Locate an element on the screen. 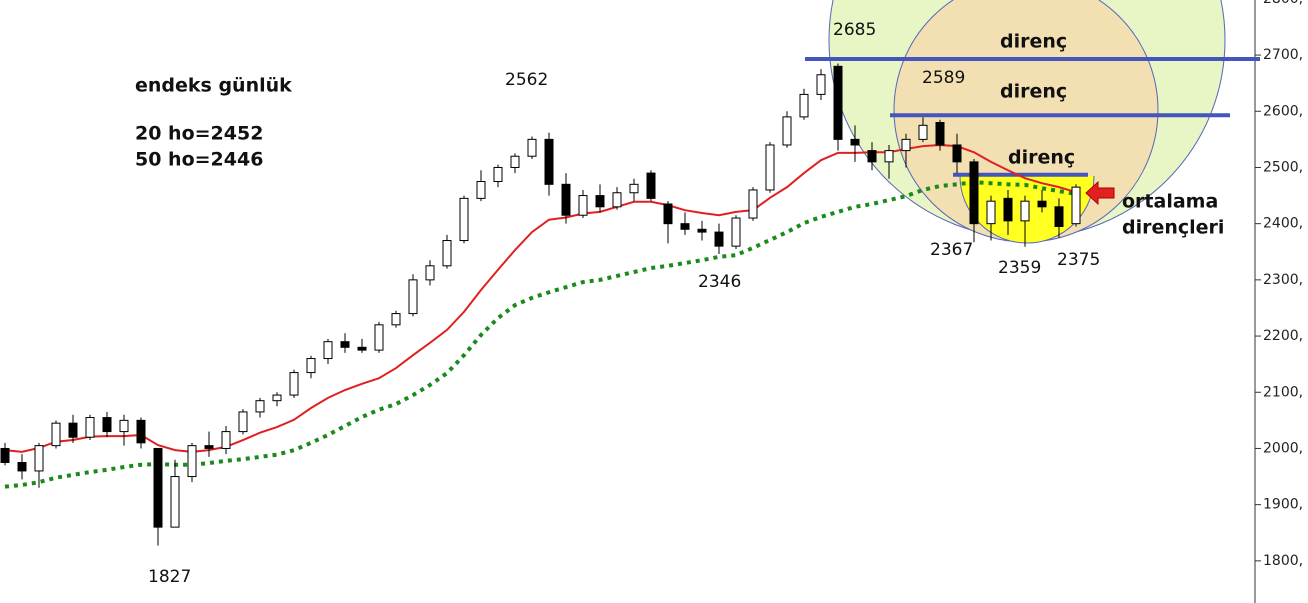 Image resolution: width=1308 pixels, height=603 pixels. value-label: 2375 is located at coordinates (1078, 260).